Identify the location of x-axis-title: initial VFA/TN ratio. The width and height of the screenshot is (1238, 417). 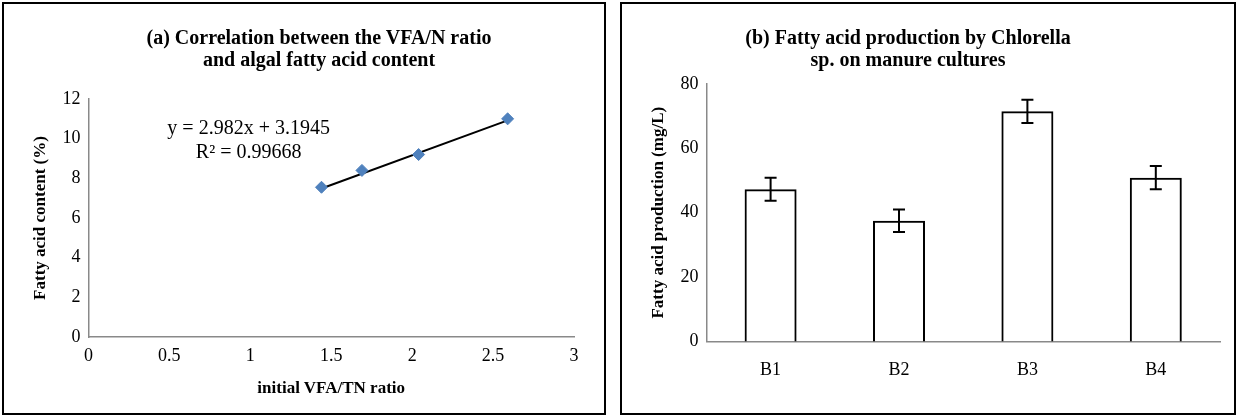
(331, 388).